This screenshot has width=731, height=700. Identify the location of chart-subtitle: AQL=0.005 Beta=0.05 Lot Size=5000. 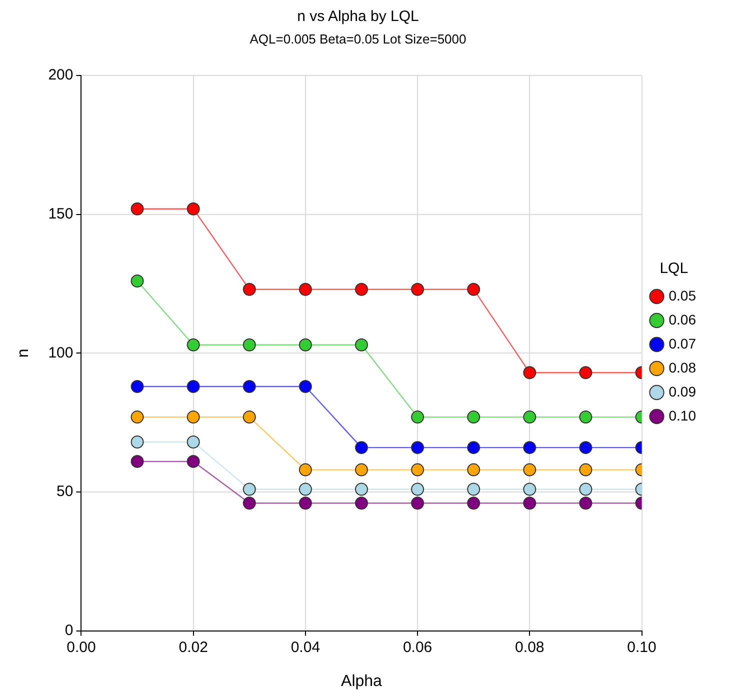
(358, 38).